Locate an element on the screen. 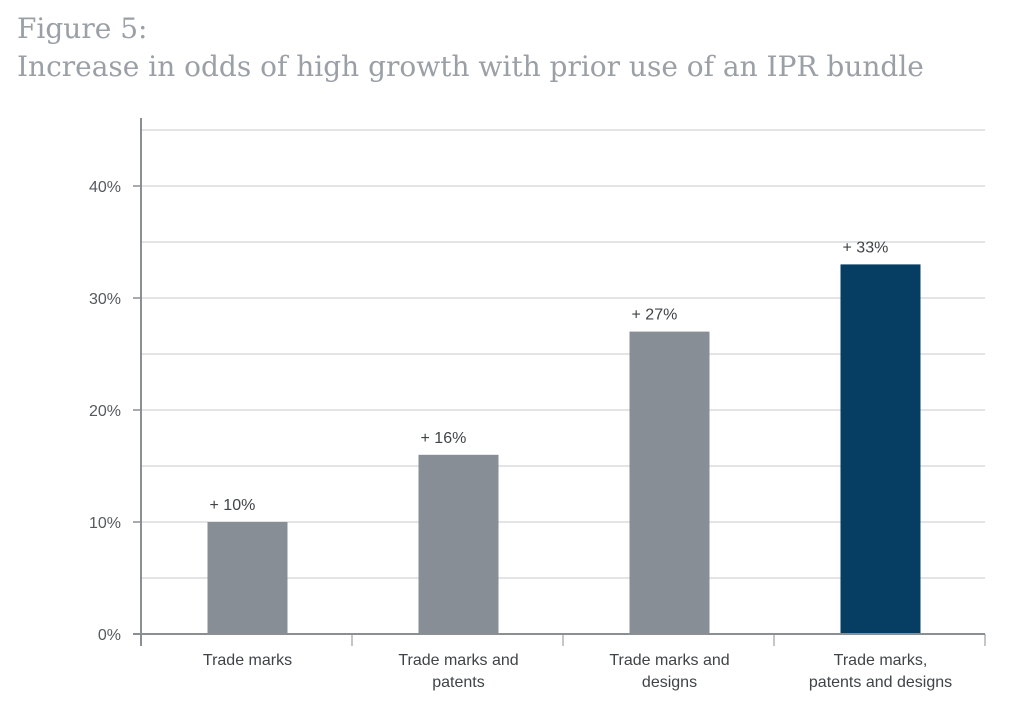  data-label: + 33% is located at coordinates (866, 247).